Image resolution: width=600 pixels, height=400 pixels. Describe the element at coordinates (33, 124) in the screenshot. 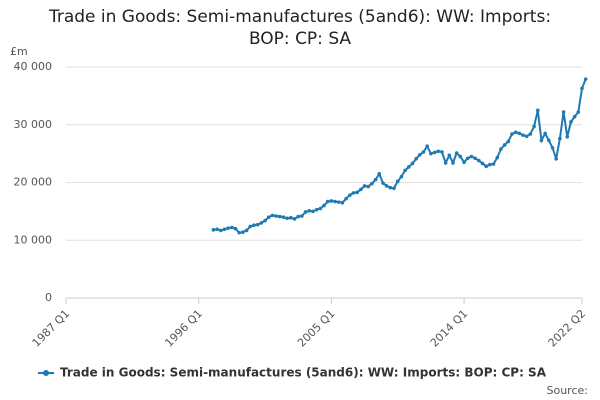

I see `y-tick-label: 30 000` at that location.